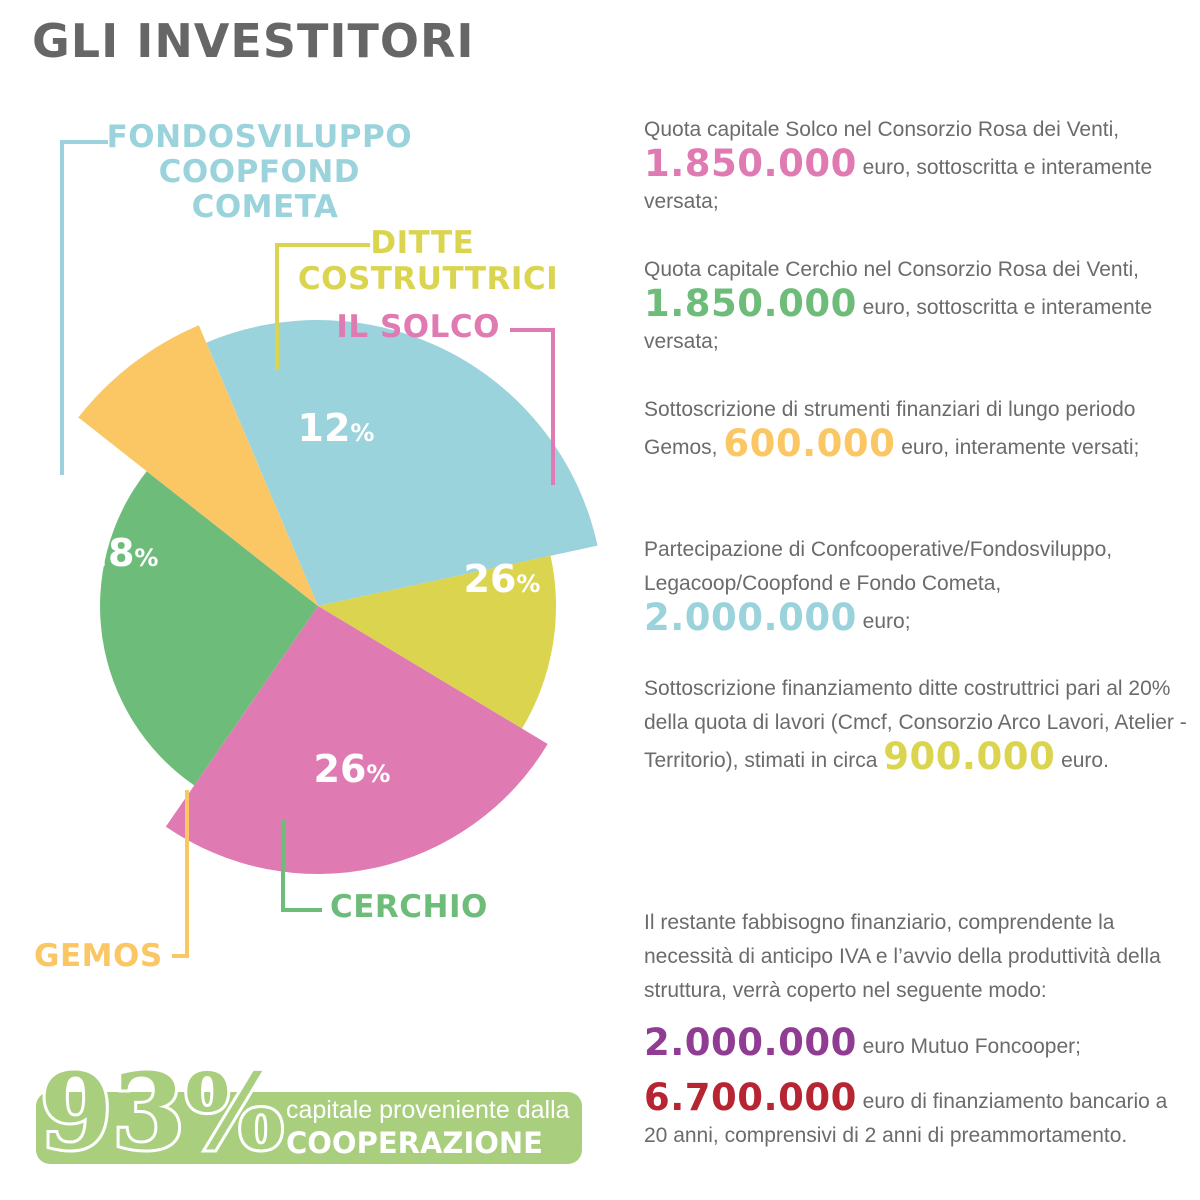  What do you see at coordinates (253, 41) in the screenshot?
I see `page-title: GLI INVESTITORI` at bounding box center [253, 41].